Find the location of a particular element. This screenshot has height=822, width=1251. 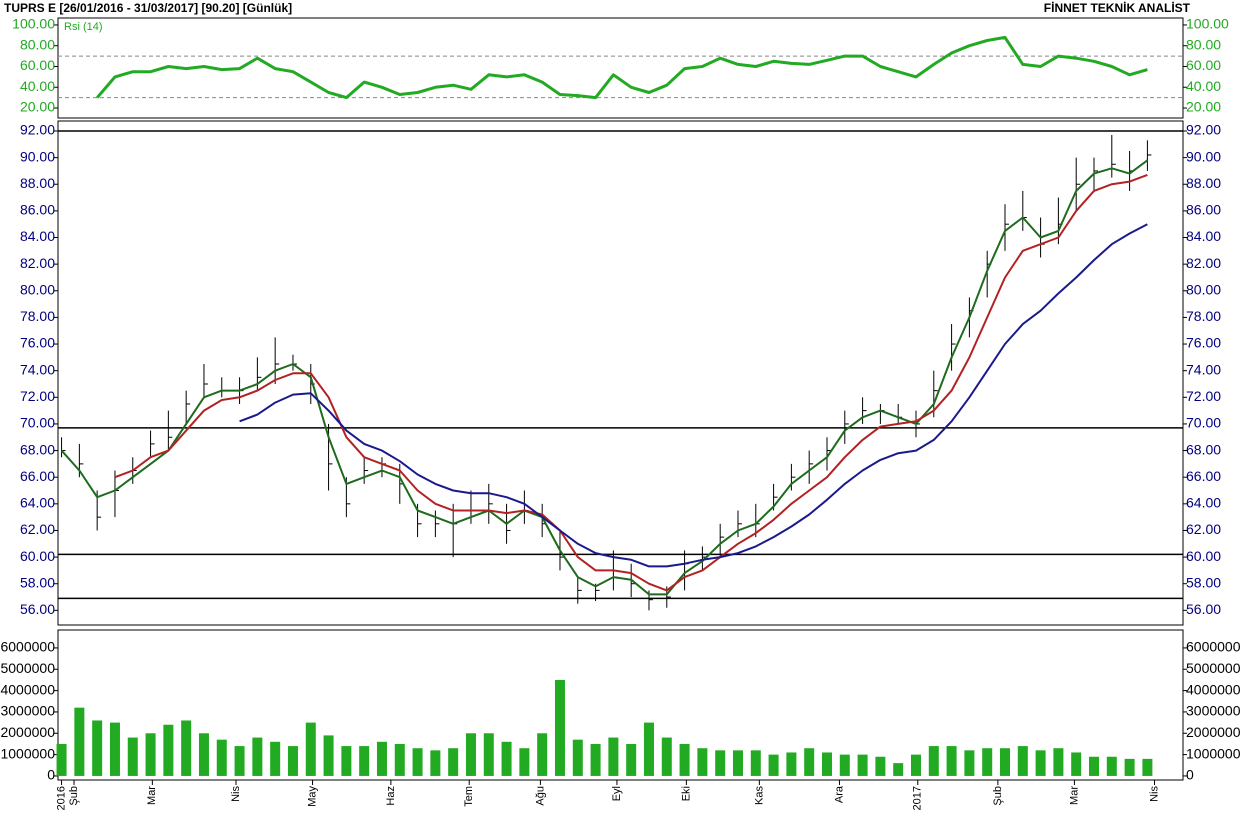

x-tick-label: Ağu is located at coordinates (540, 796).